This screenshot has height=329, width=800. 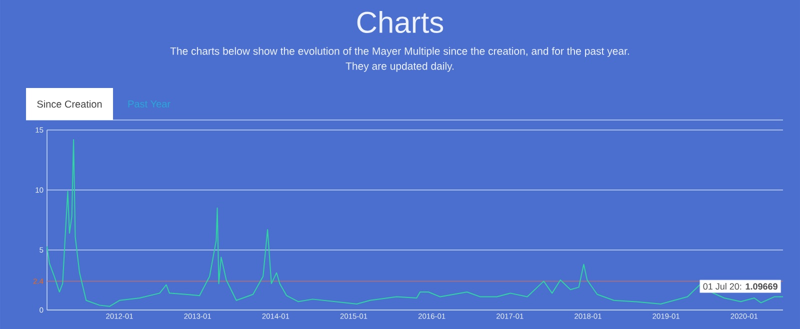 I want to click on text: Past Year, so click(x=149, y=104).